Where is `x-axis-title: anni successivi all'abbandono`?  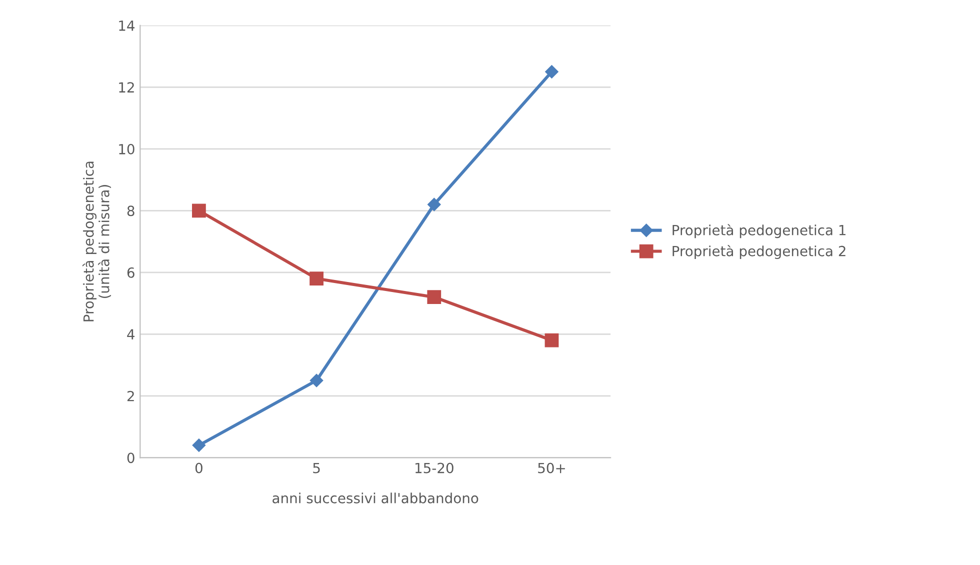 x-axis-title: anni successivi all'abbandono is located at coordinates (375, 498).